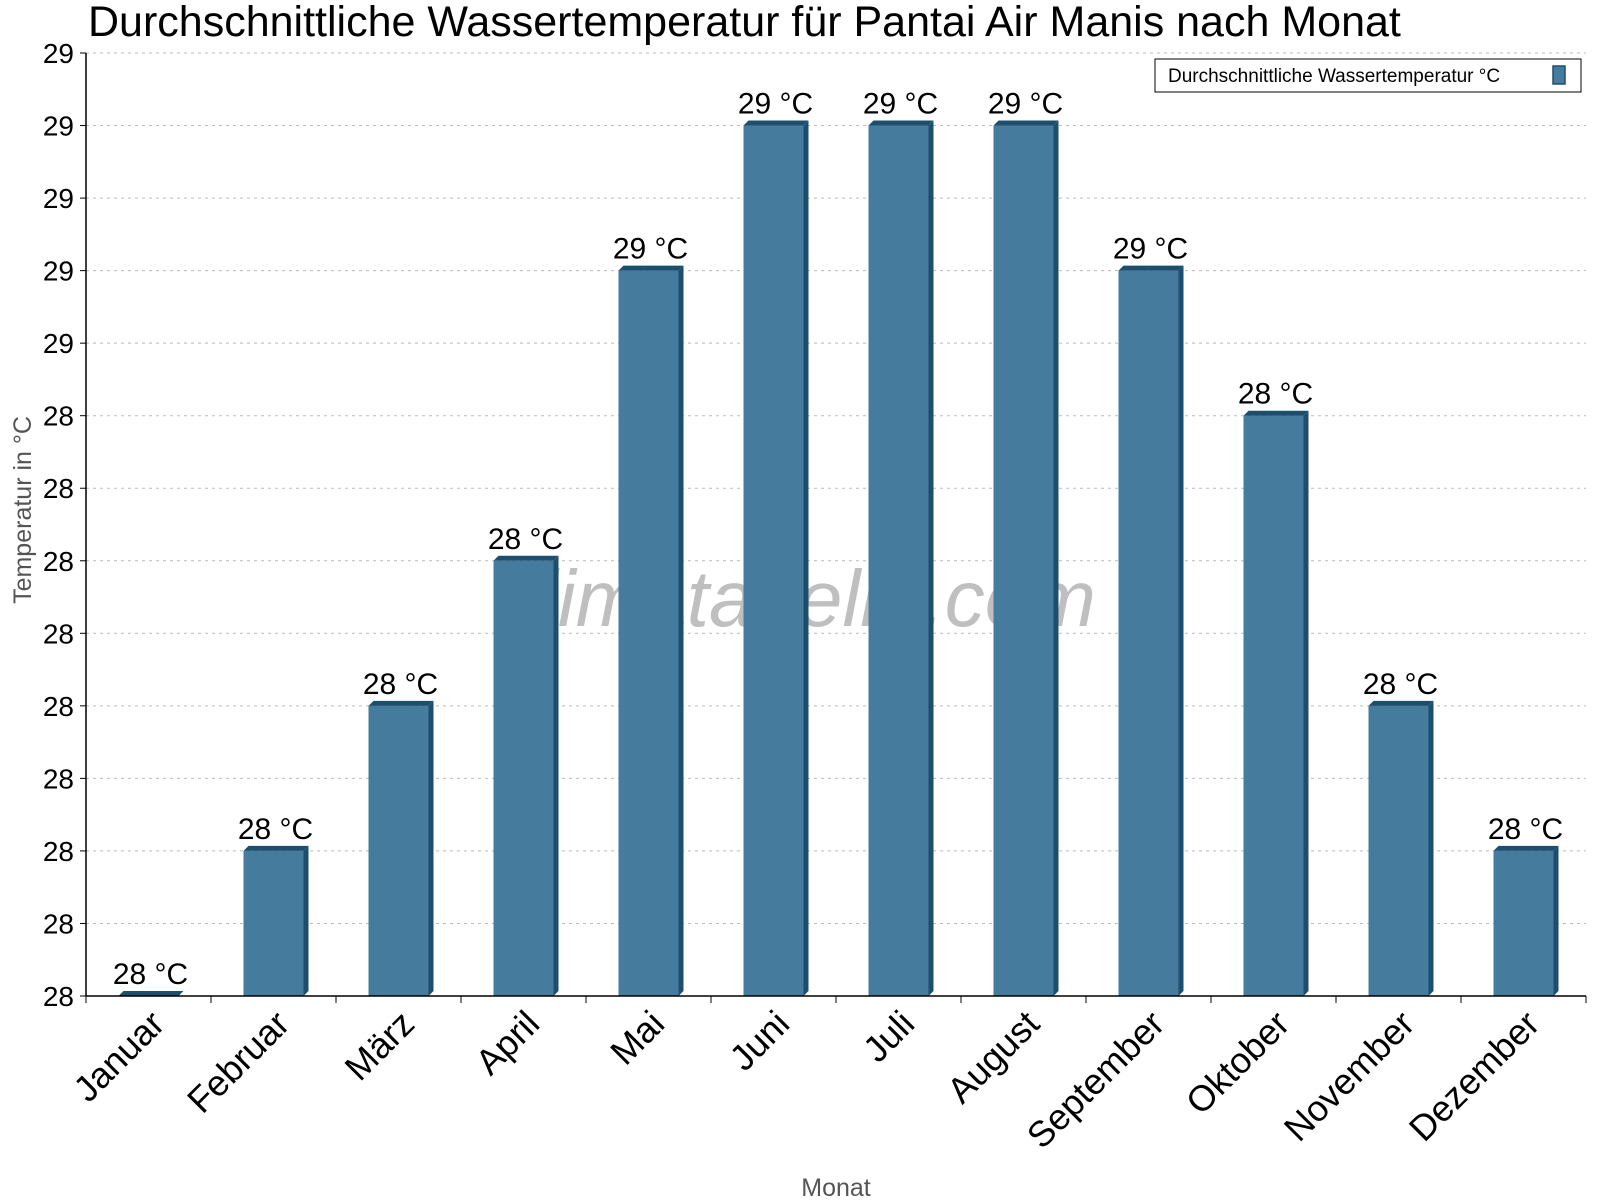 This screenshot has height=1200, width=1600. What do you see at coordinates (1559, 75) in the screenshot?
I see `legend-swatch` at bounding box center [1559, 75].